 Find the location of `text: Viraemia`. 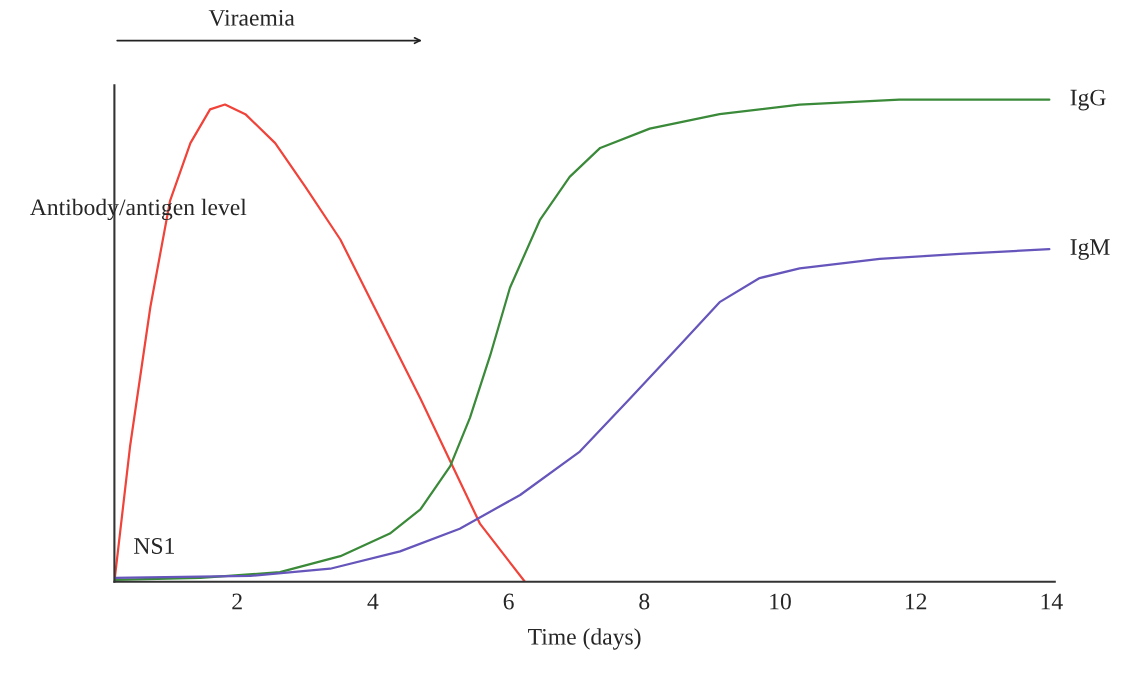

text: Viraemia is located at coordinates (251, 17).